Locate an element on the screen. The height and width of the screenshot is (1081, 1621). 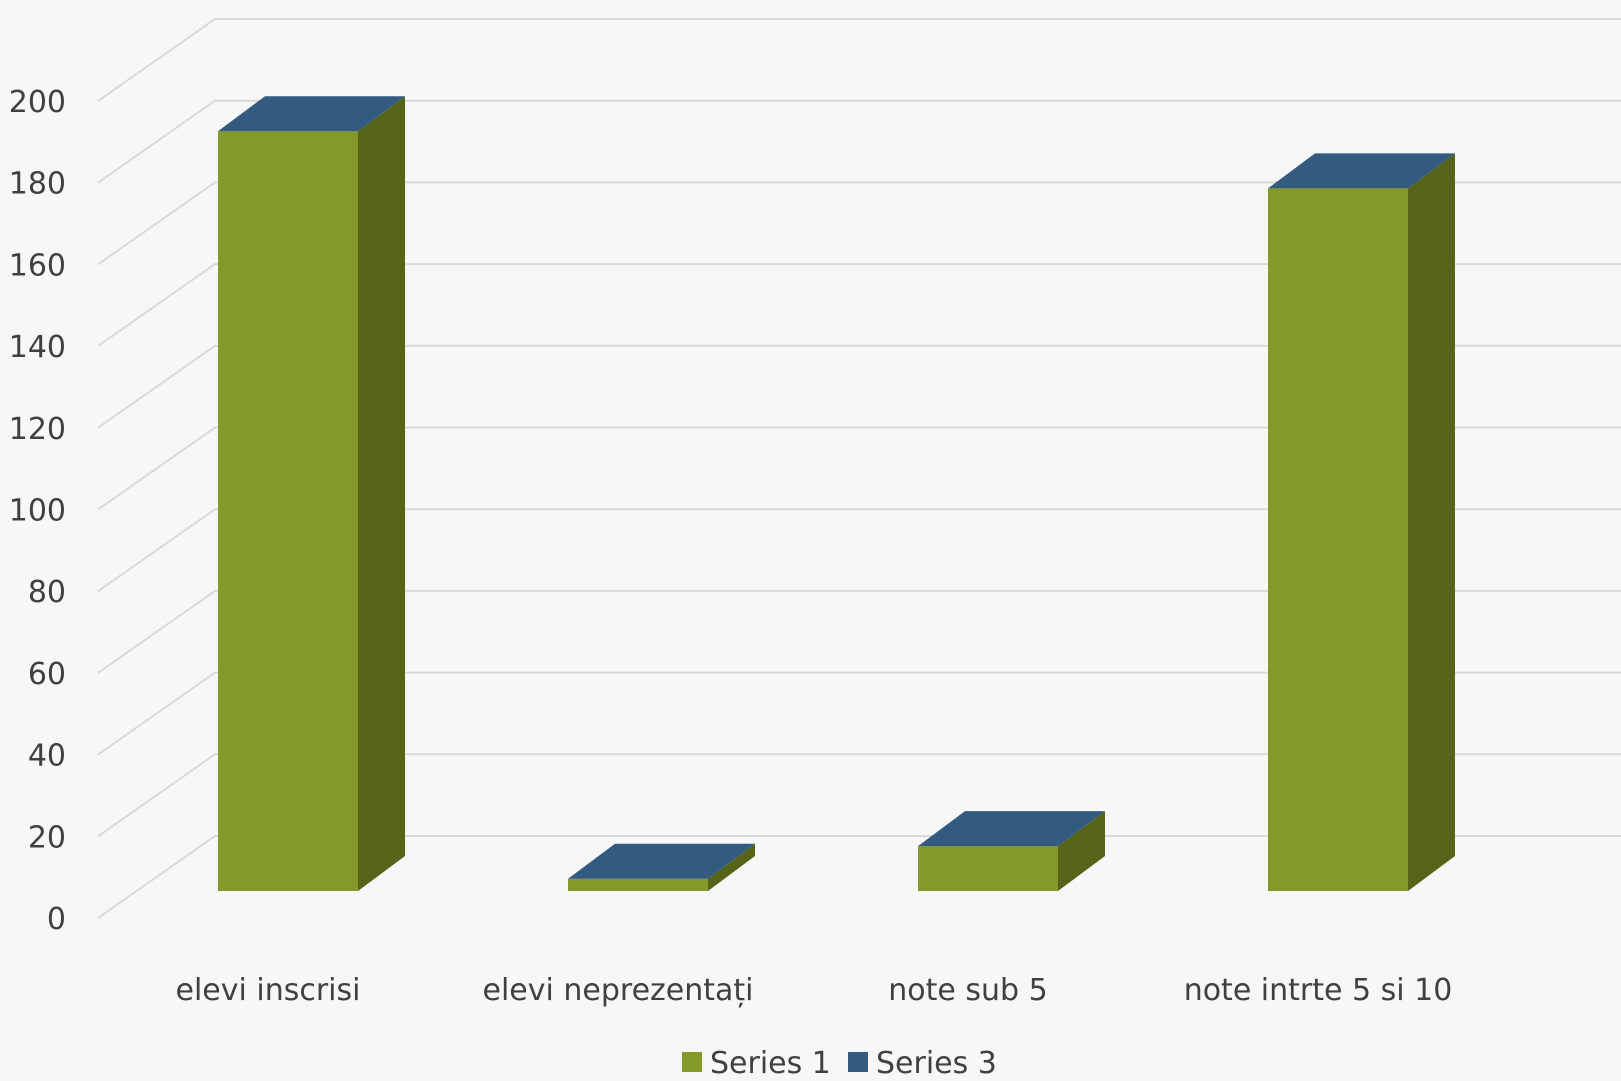
legend-label: Series 3 is located at coordinates (936, 1063).